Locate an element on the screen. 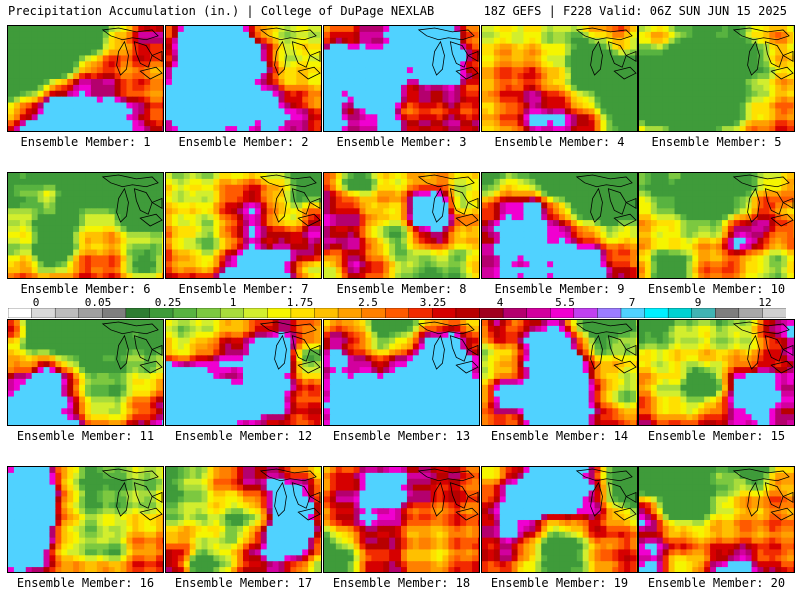  ensemble-member-label: Ensemble Member: 3 is located at coordinates (401, 142).